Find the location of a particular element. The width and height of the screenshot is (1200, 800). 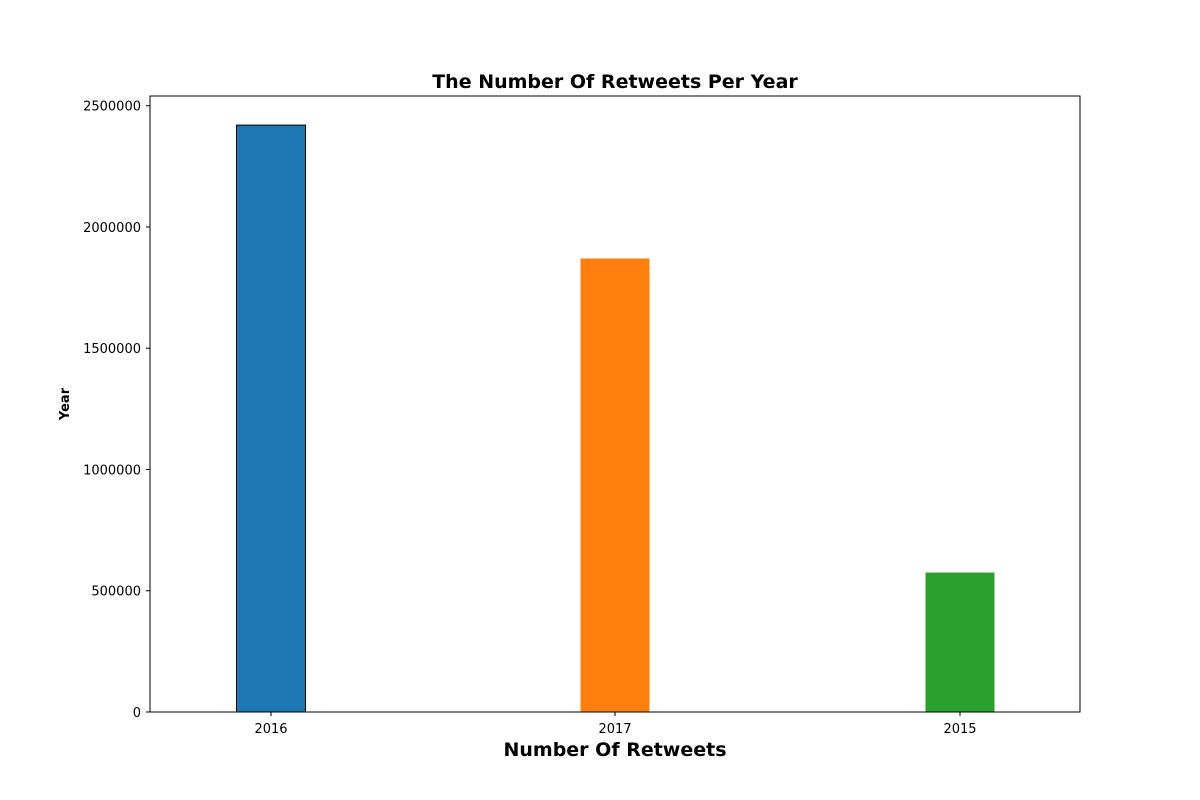

y-tick-label: 1000000 is located at coordinates (112, 470).